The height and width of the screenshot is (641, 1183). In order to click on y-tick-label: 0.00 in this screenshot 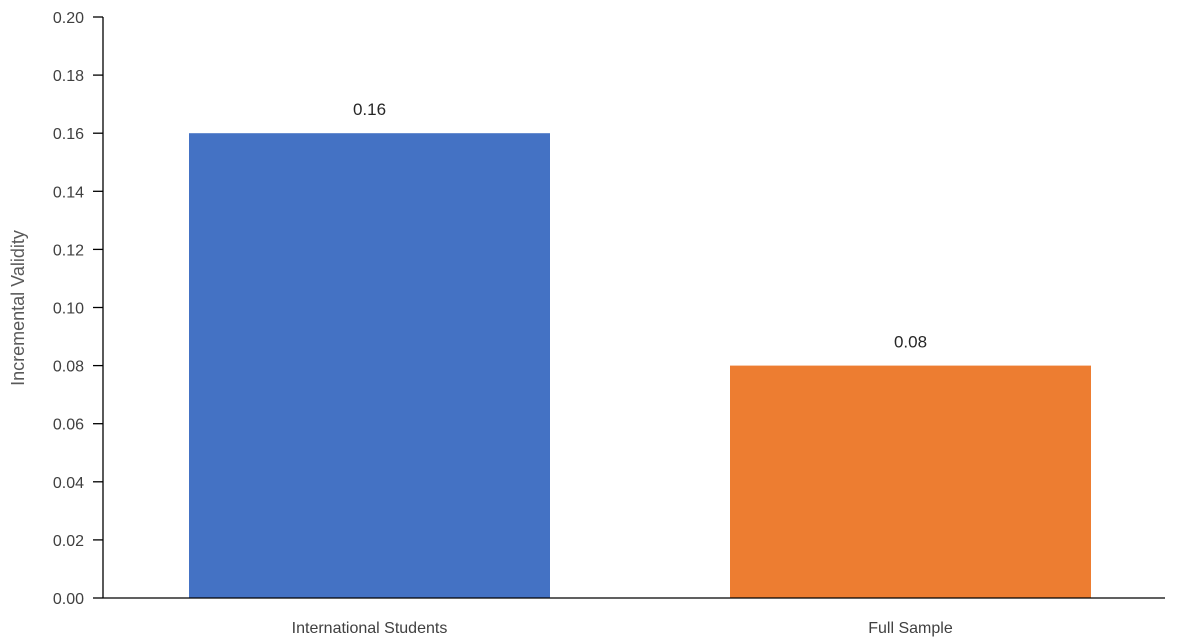, I will do `click(68, 599)`.